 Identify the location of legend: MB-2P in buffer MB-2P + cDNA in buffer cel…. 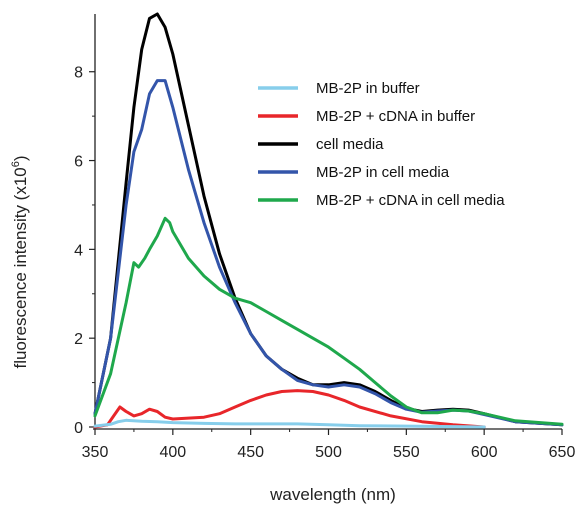
(381, 144).